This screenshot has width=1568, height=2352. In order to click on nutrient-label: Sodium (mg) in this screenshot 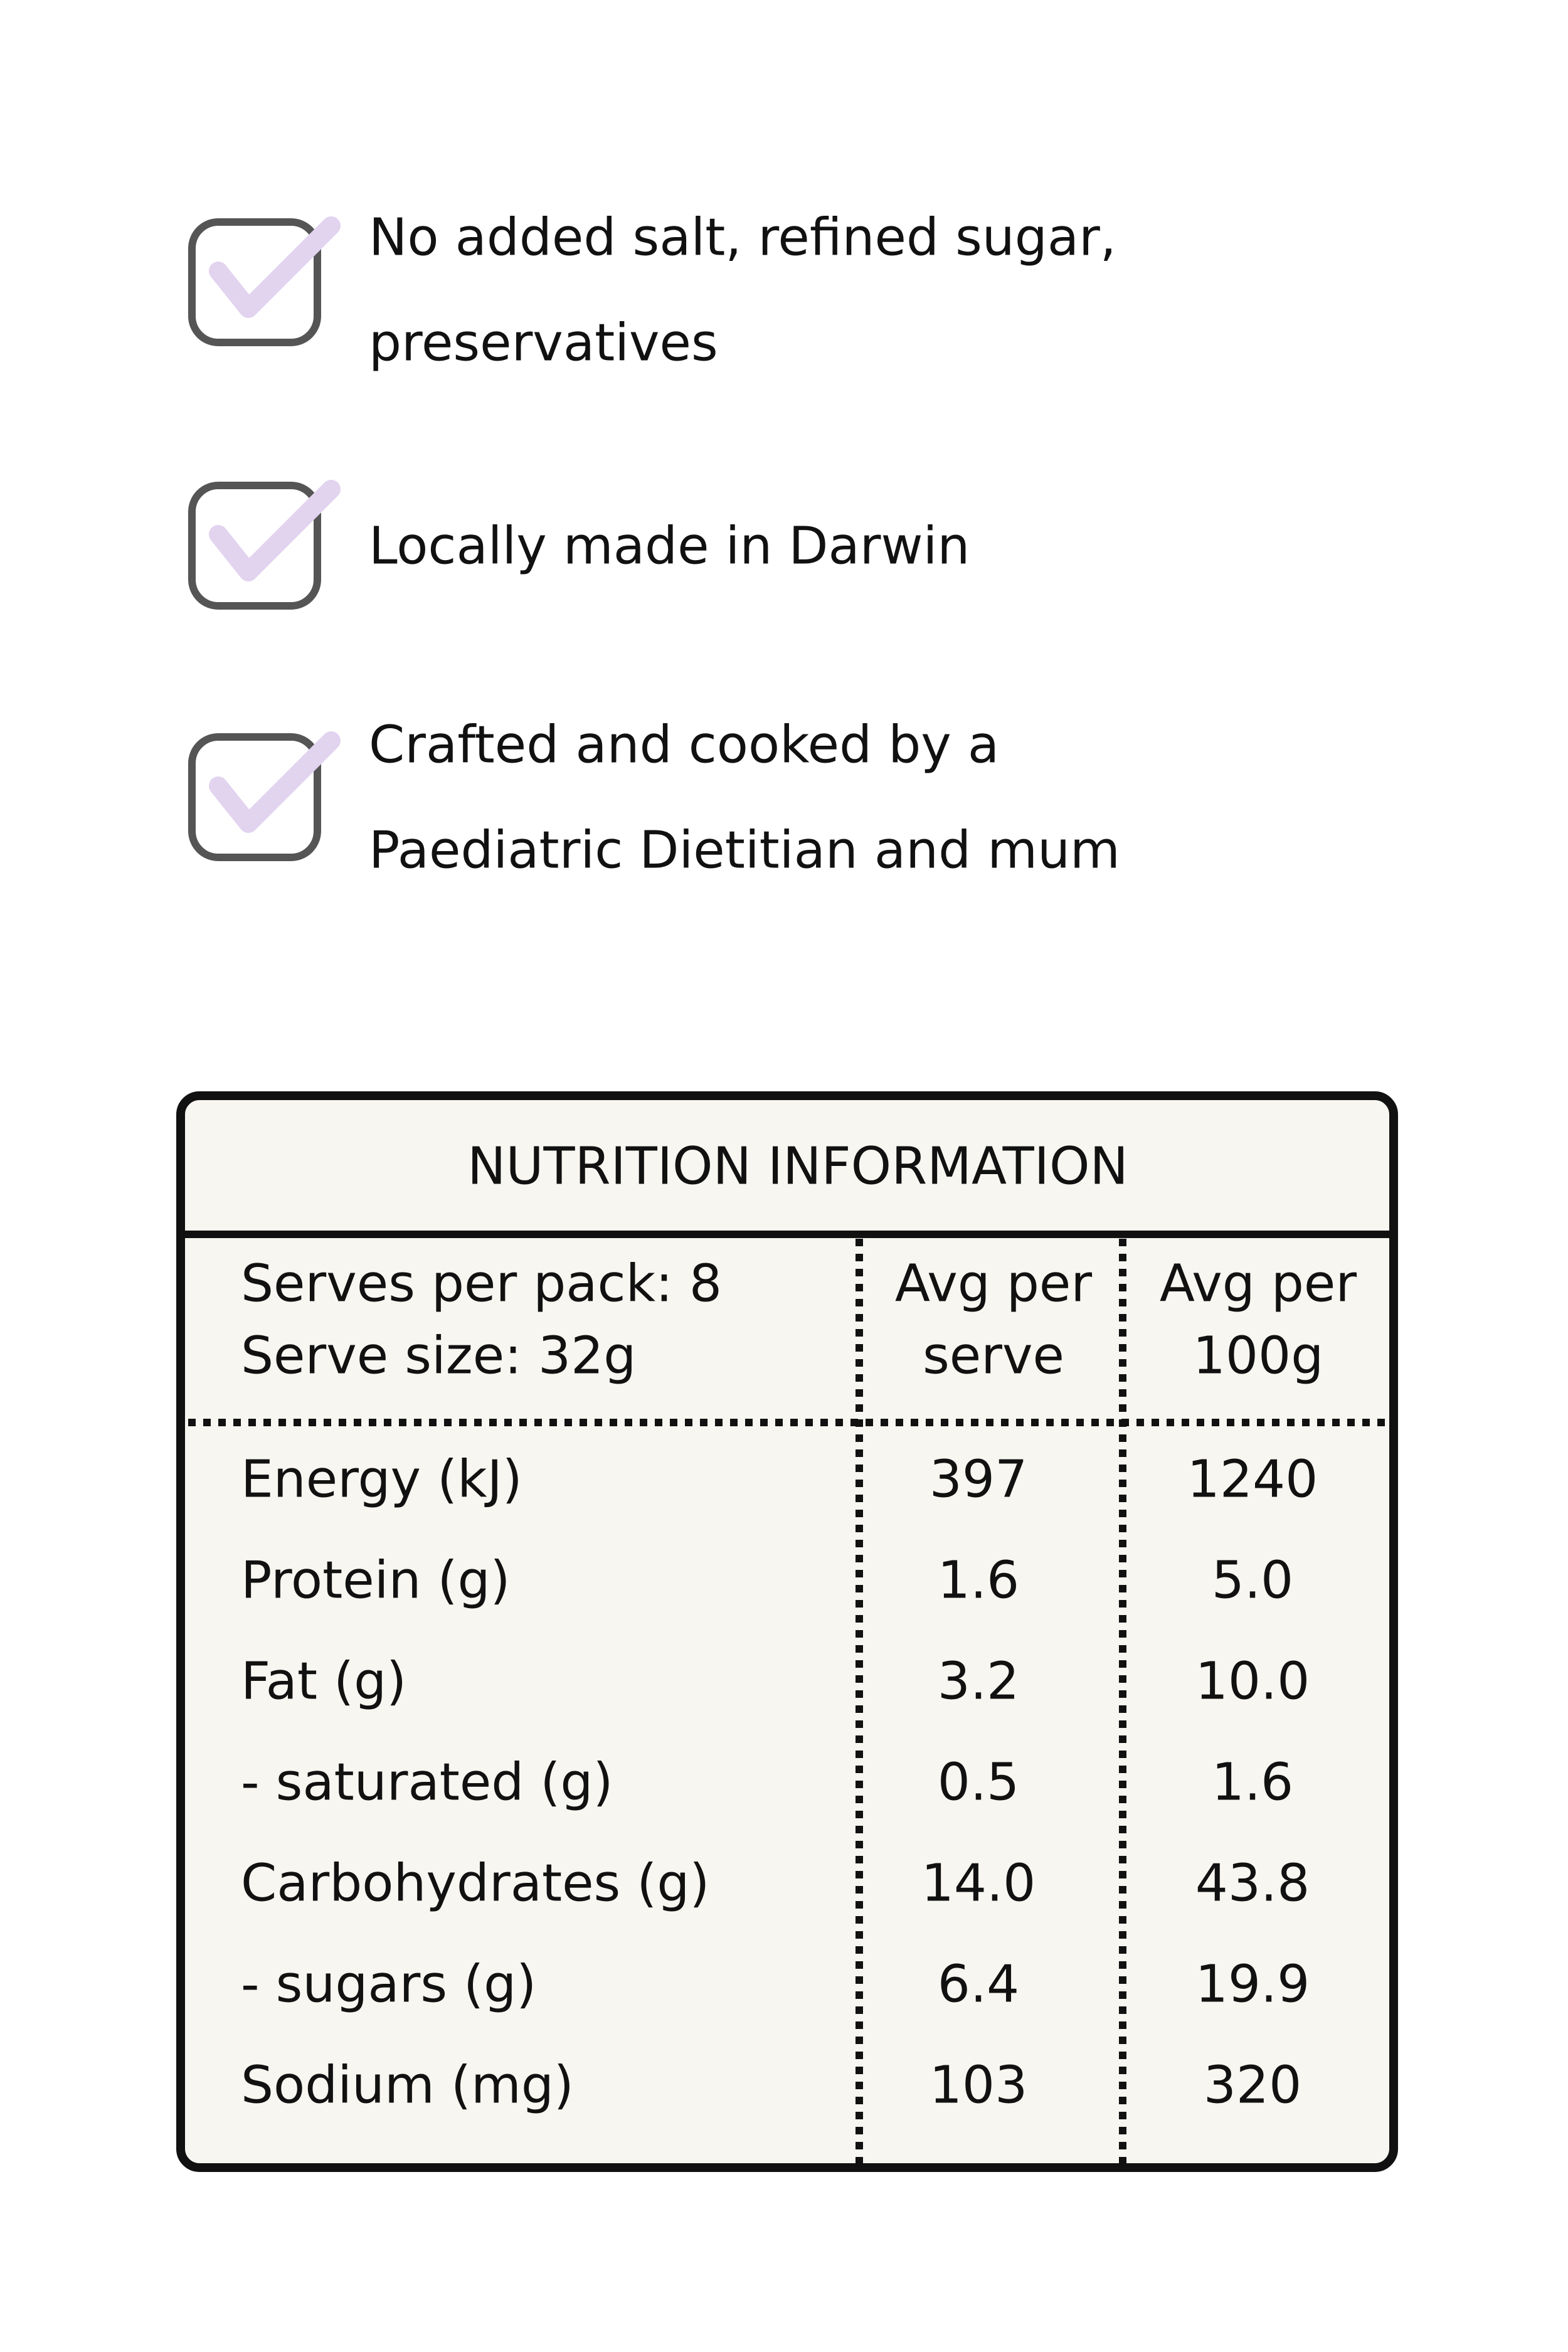, I will do `click(407, 2085)`.